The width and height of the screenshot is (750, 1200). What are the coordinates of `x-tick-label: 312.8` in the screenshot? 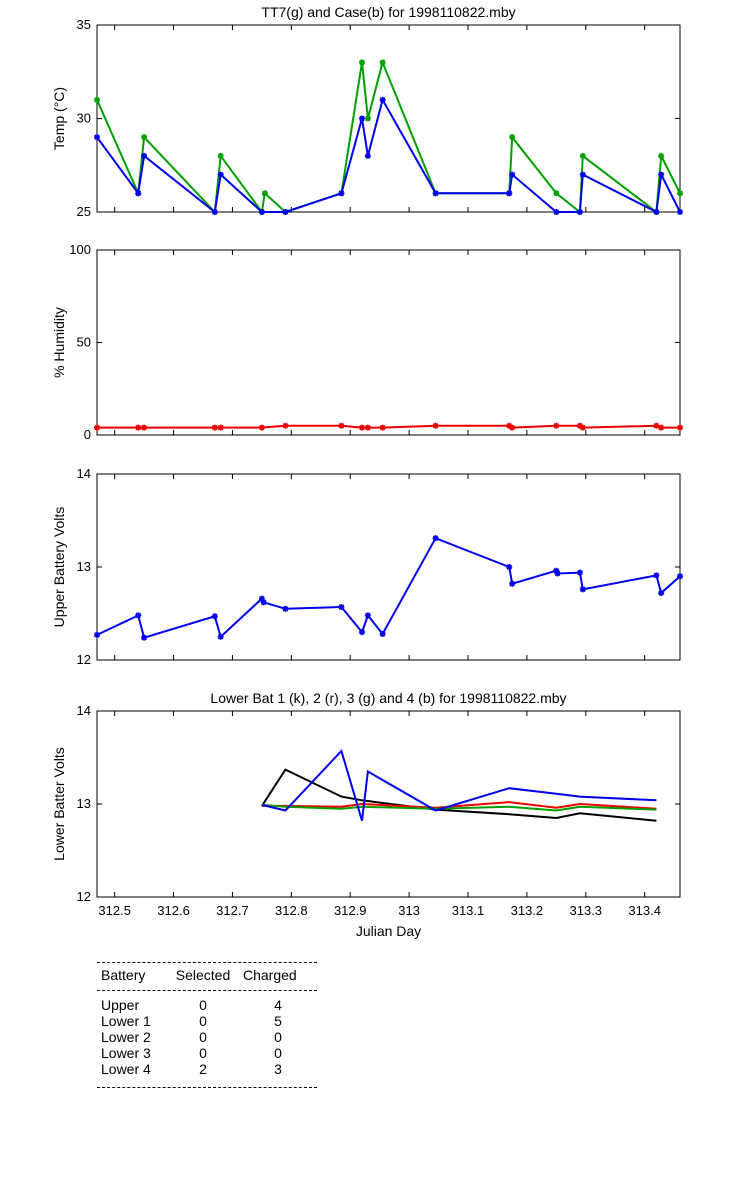 It's located at (291, 910).